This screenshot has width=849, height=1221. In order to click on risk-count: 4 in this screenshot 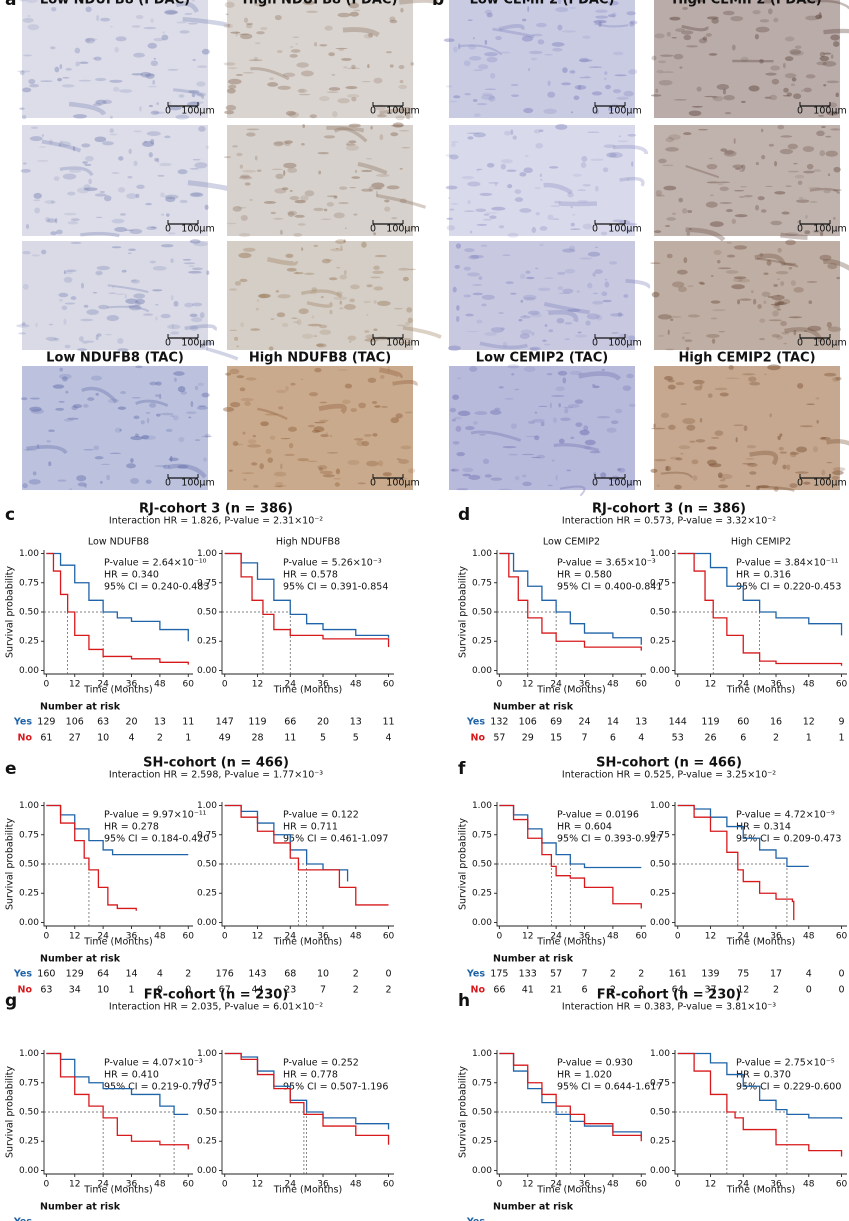, I will do `click(809, 974)`.